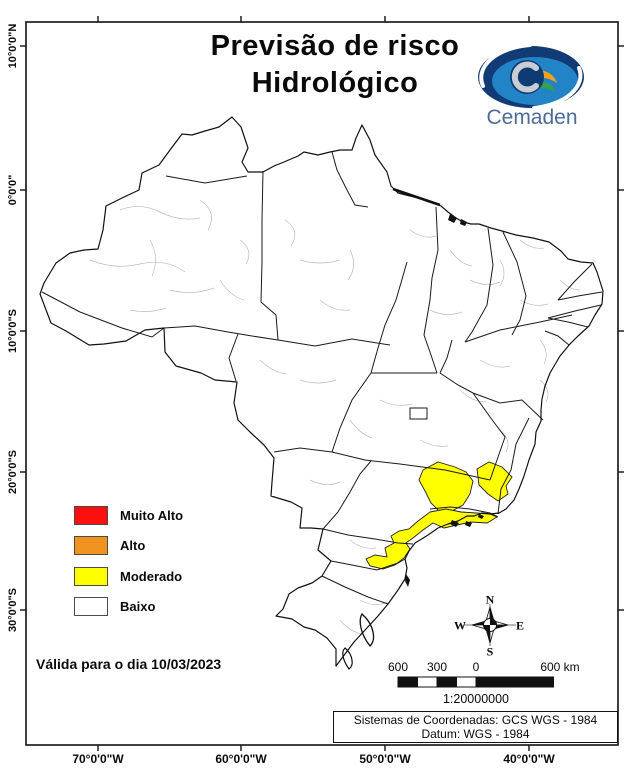  I want to click on scale-bar, so click(475, 682).